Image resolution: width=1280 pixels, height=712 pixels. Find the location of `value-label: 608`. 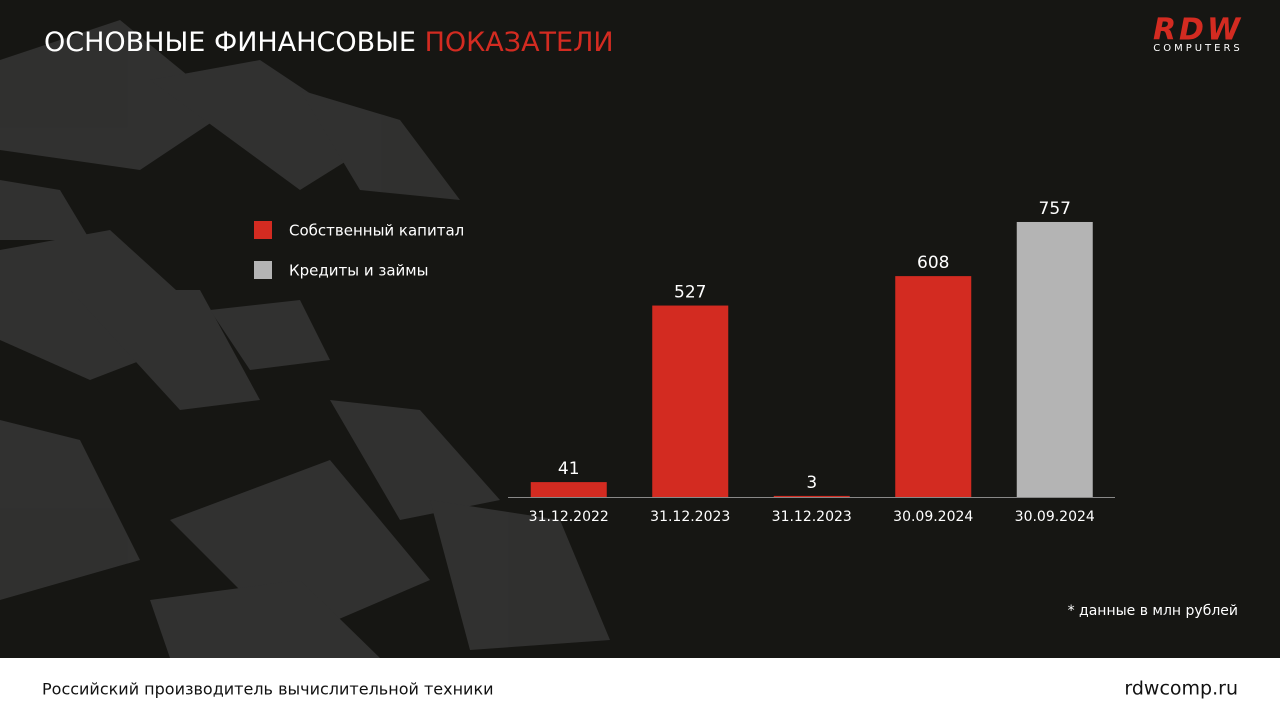

value-label: 608 is located at coordinates (933, 263).